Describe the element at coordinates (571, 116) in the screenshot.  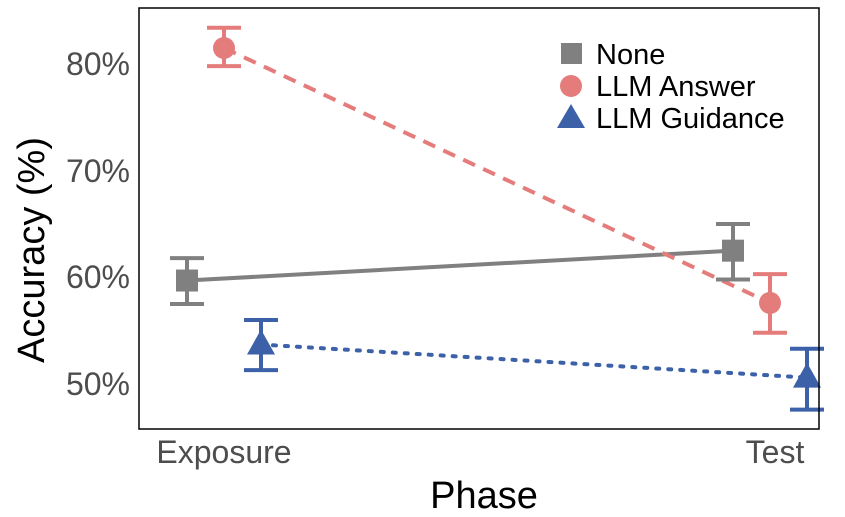
I see `legend-key-llm-guidance` at that location.